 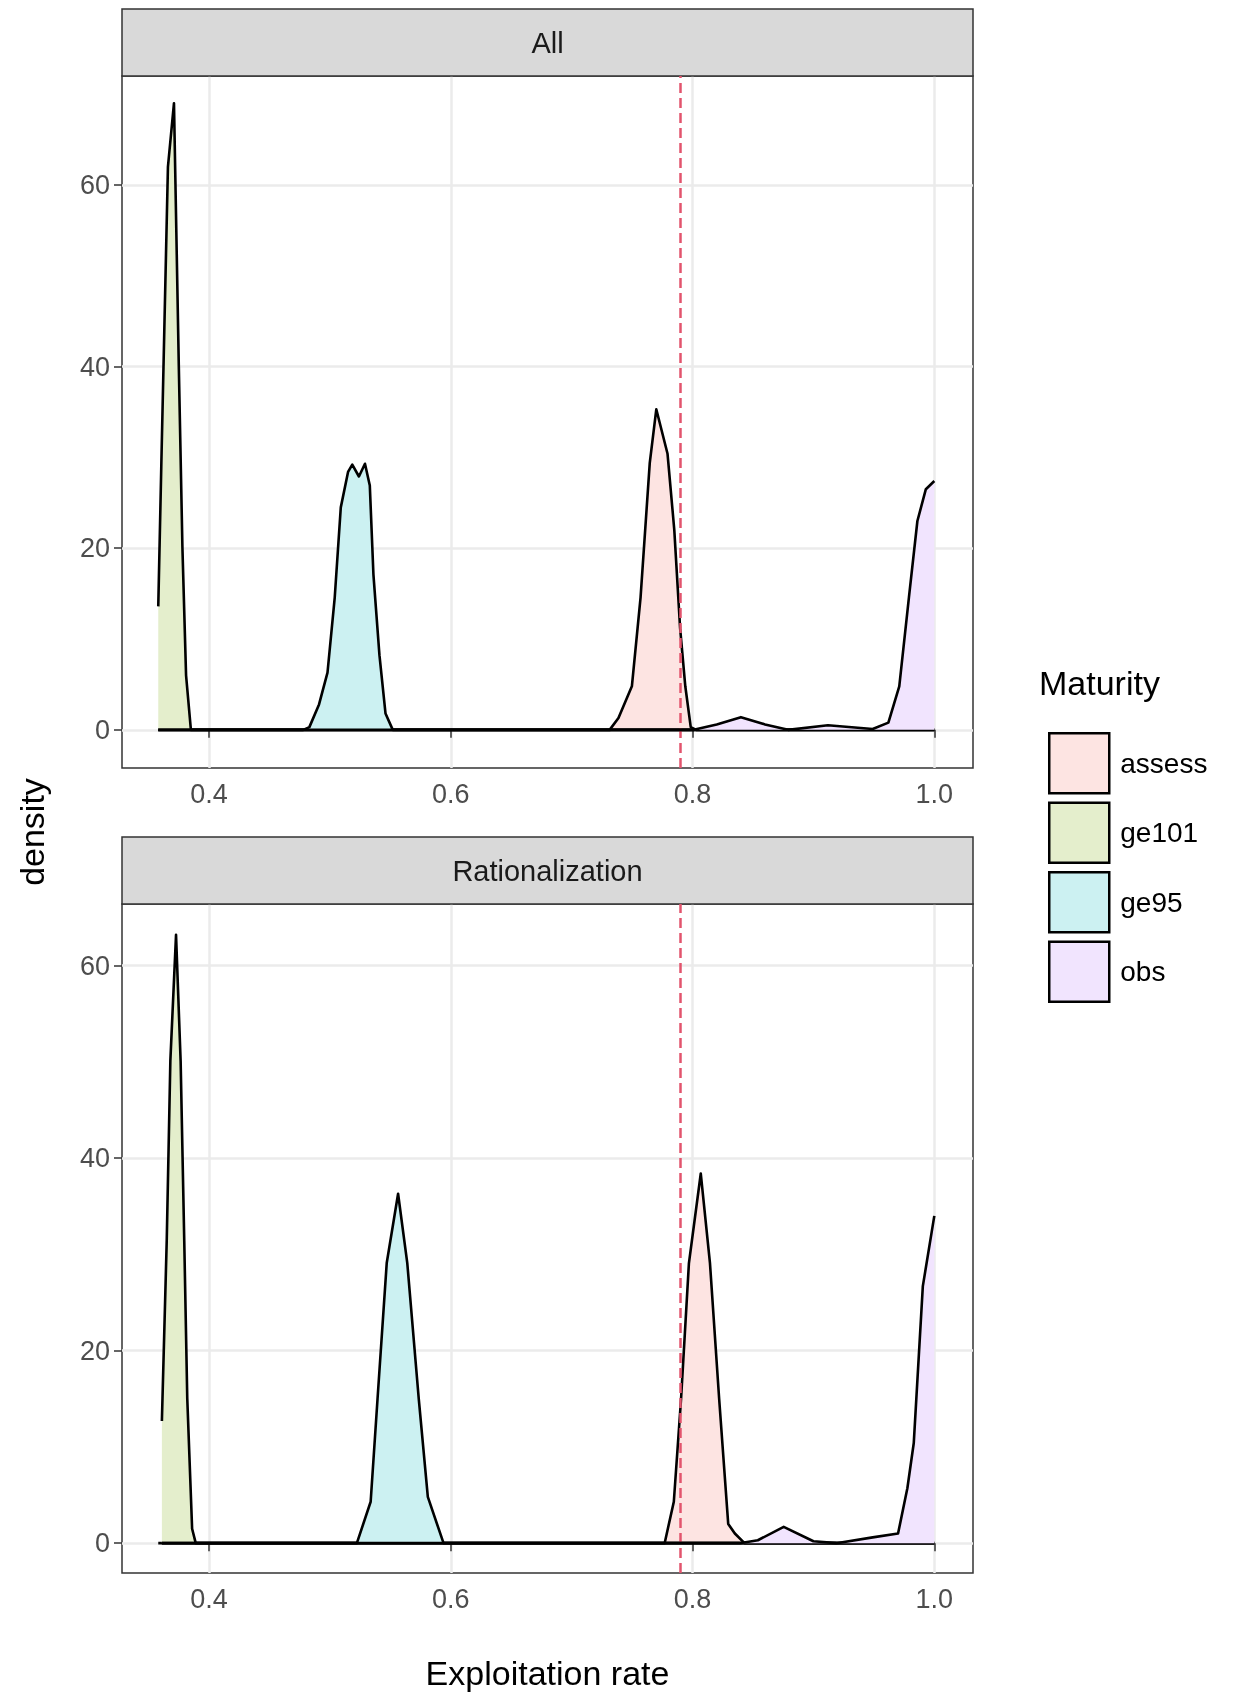 What do you see at coordinates (32, 832) in the screenshot?
I see `y-axis-title: density` at bounding box center [32, 832].